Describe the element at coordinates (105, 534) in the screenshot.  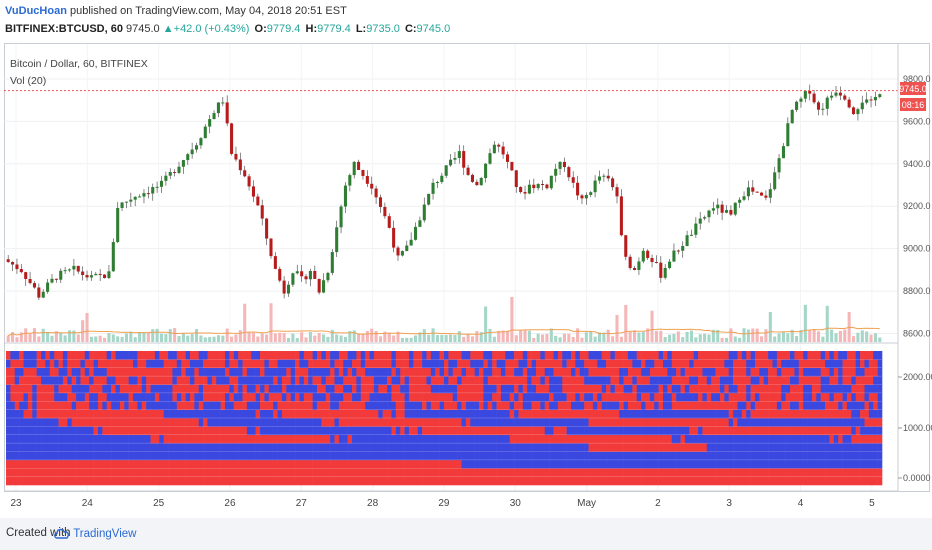
I see `brand-name: TradingView` at that location.